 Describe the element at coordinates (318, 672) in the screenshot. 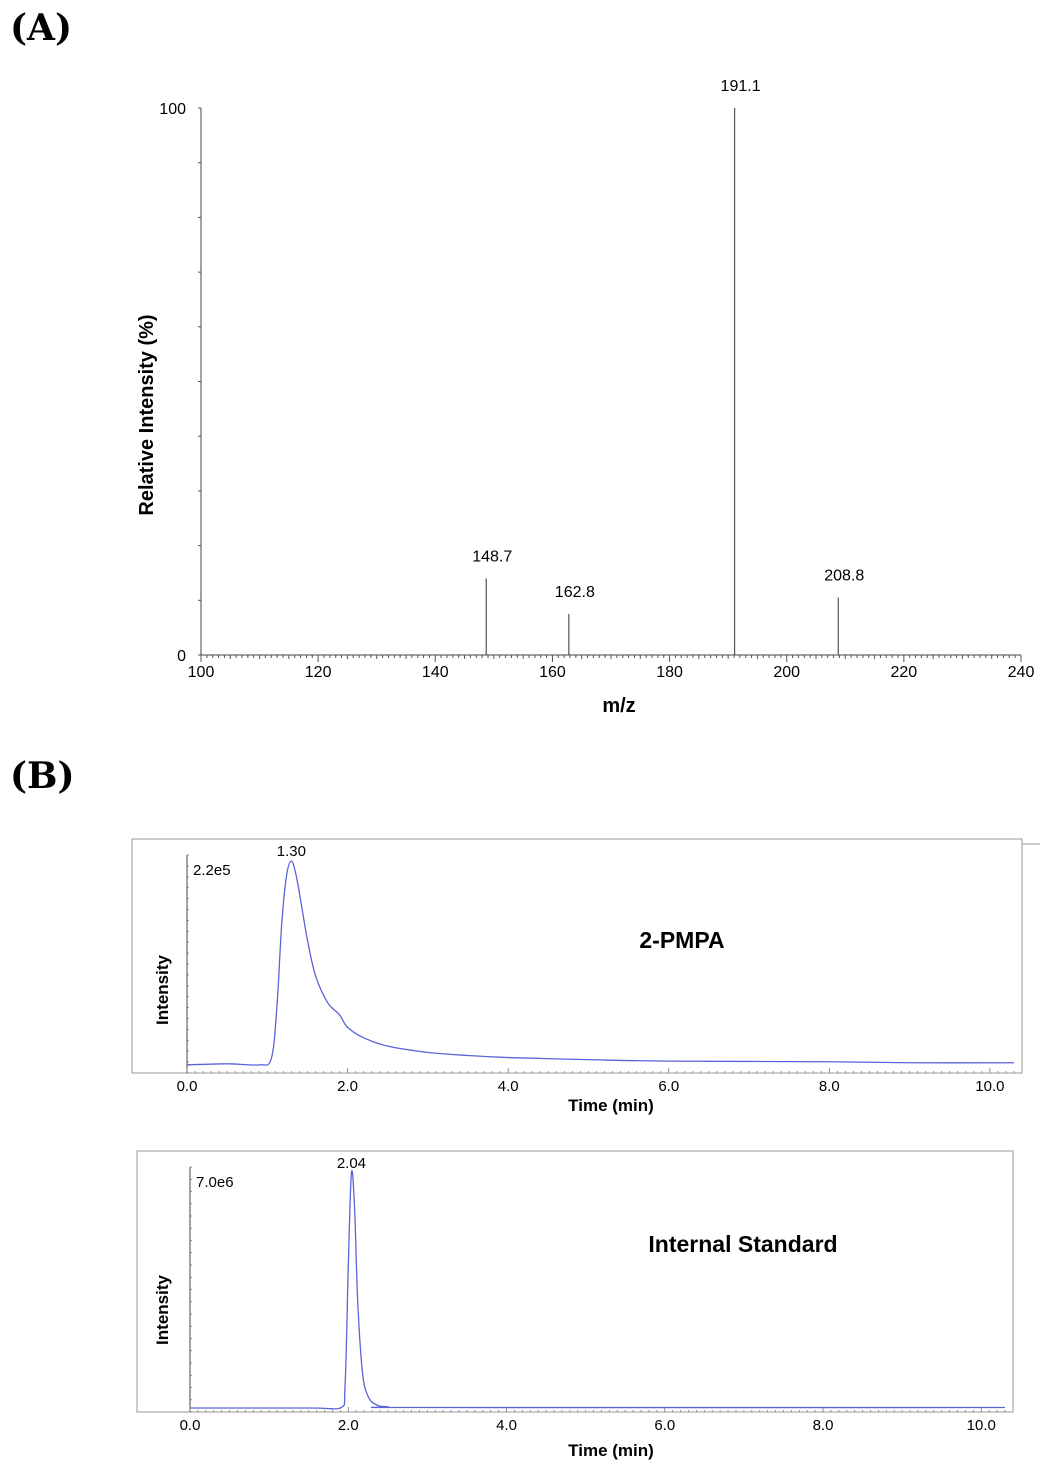

I see `spectrum-x-tick-label: 120` at that location.